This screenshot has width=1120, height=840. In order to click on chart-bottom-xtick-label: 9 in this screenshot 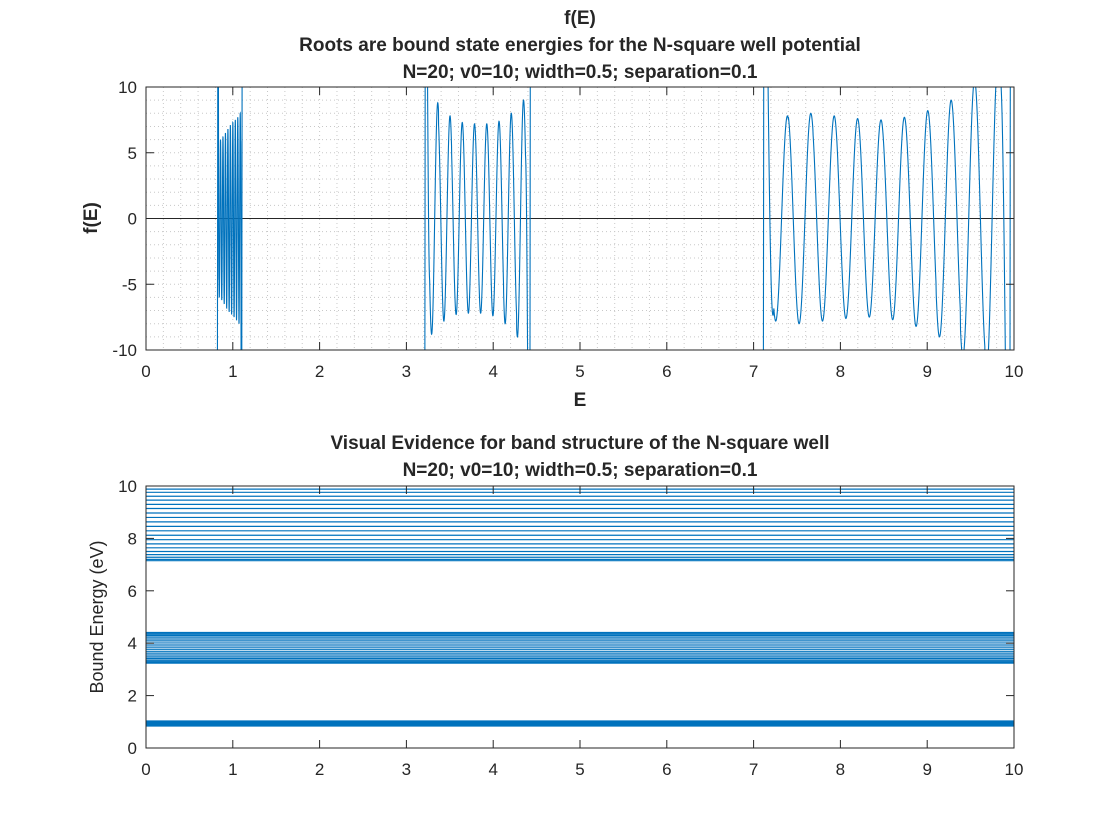, I will do `click(926, 769)`.